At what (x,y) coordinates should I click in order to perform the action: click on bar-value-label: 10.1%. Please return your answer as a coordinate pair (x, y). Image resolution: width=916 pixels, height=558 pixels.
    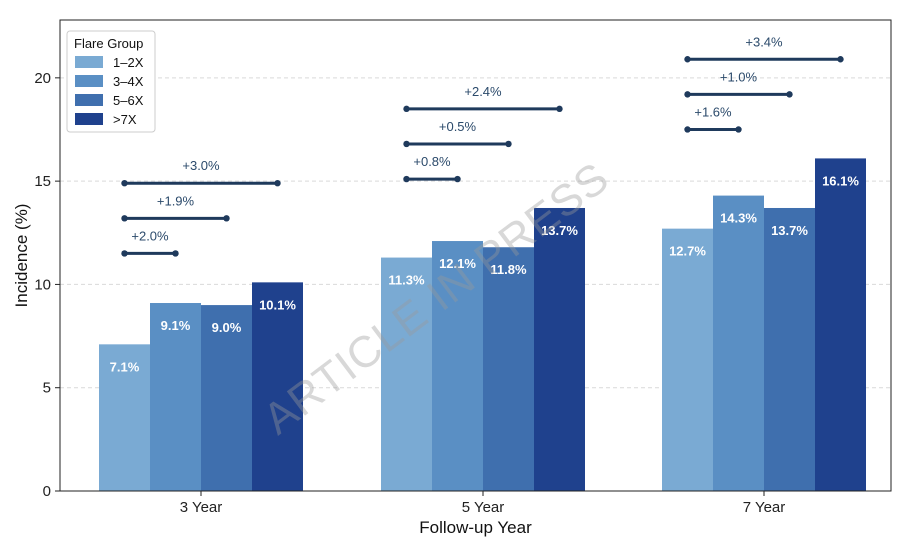
    Looking at the image, I should click on (277, 304).